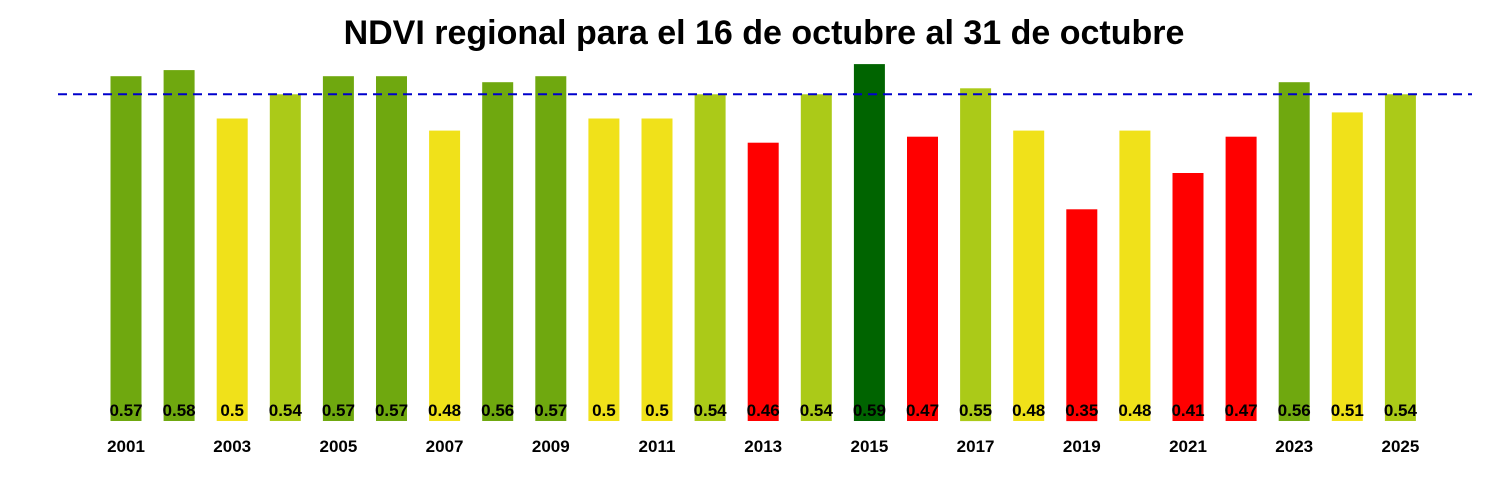  I want to click on value-label-2006: 0.57, so click(391, 410).